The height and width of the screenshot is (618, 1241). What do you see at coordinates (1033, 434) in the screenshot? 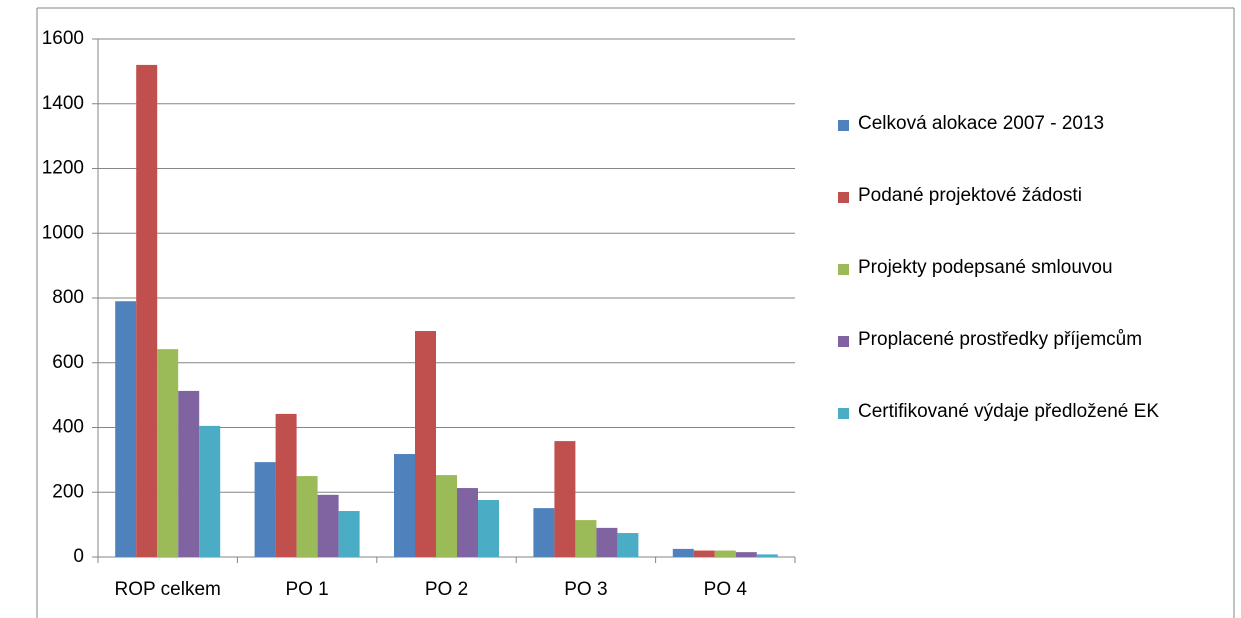
I see `legend-item: Certifikované výdaje předložené EK` at bounding box center [1033, 434].